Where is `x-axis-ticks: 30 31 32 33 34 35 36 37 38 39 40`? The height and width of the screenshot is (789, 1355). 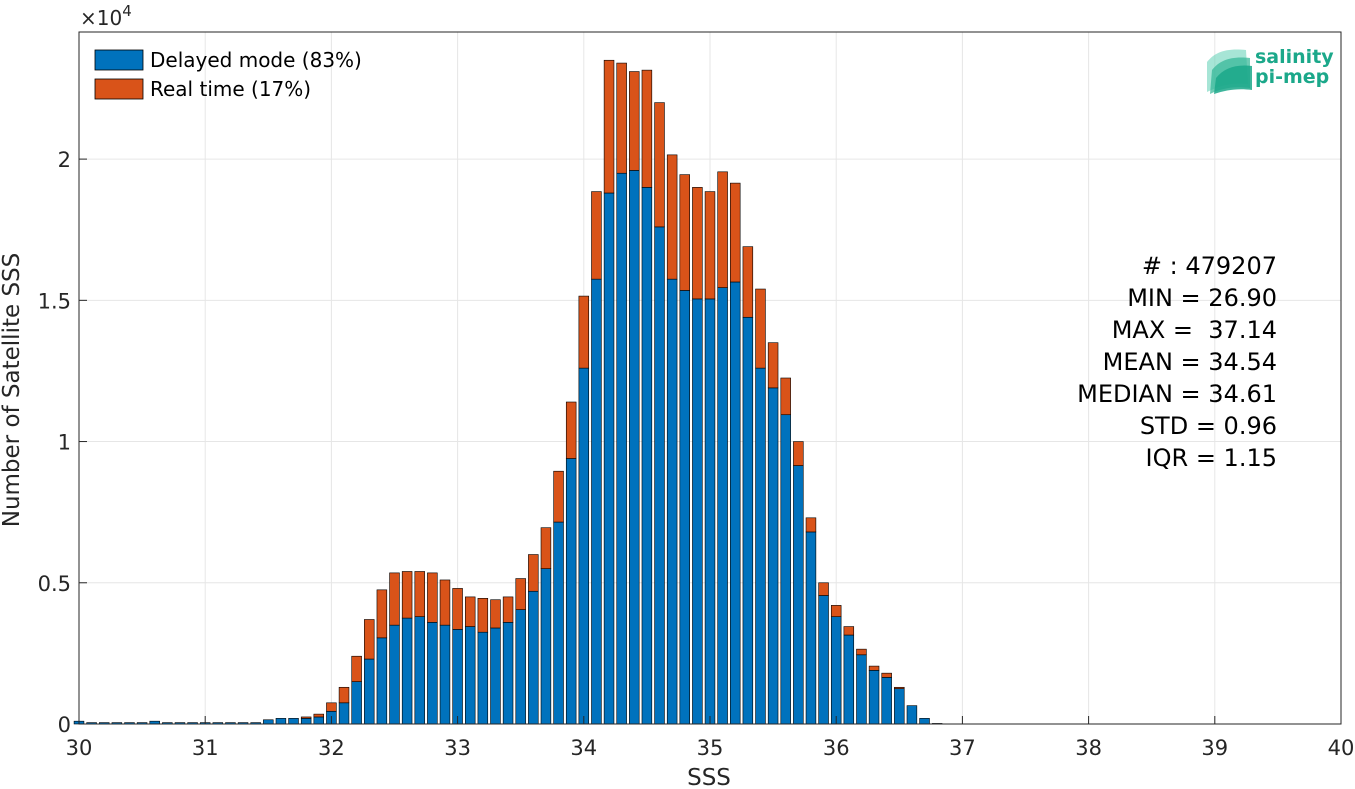 x-axis-ticks: 30 31 32 33 34 35 36 37 38 39 40 is located at coordinates (710, 738).